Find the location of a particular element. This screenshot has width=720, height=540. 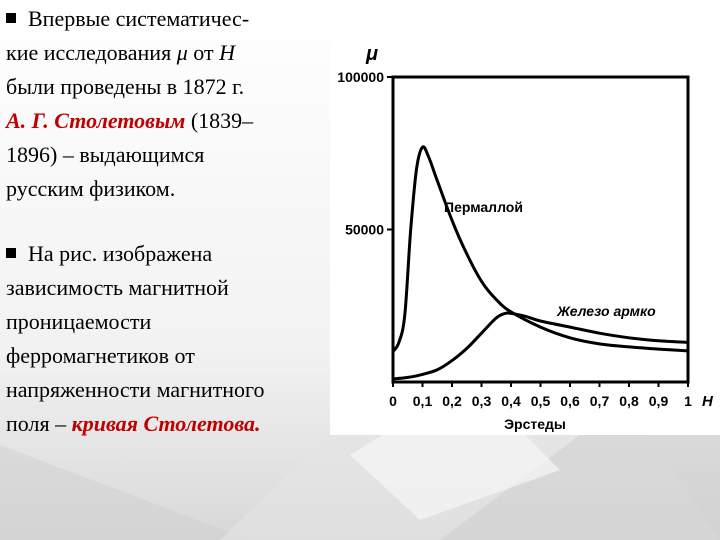

from-word: от is located at coordinates (203, 52).